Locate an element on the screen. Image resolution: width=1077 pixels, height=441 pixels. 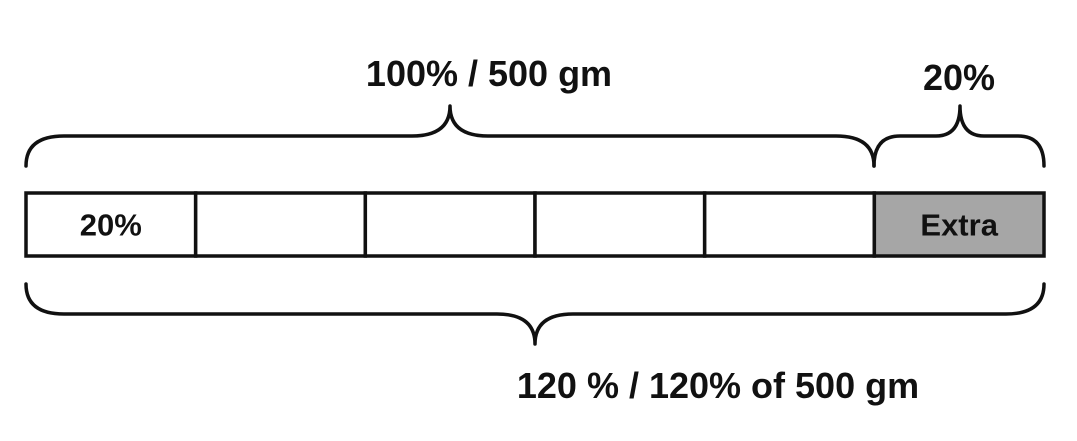
bar-segment-extra is located at coordinates (959, 224).